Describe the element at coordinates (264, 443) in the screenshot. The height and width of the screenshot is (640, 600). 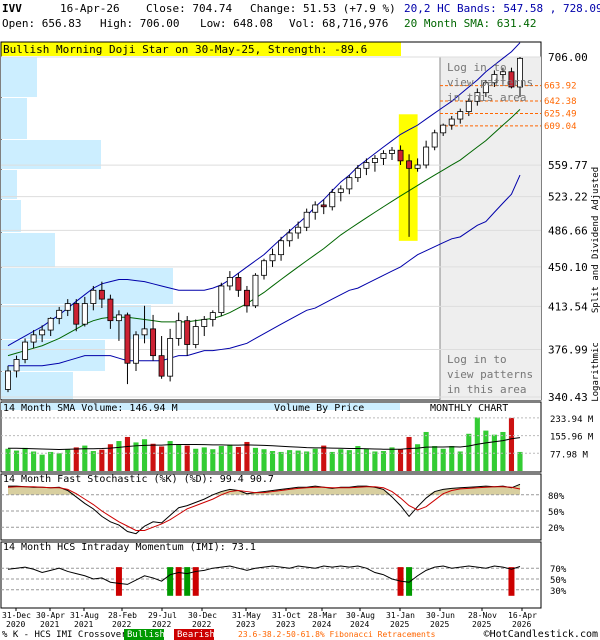
I see `volume-sma-line` at that location.